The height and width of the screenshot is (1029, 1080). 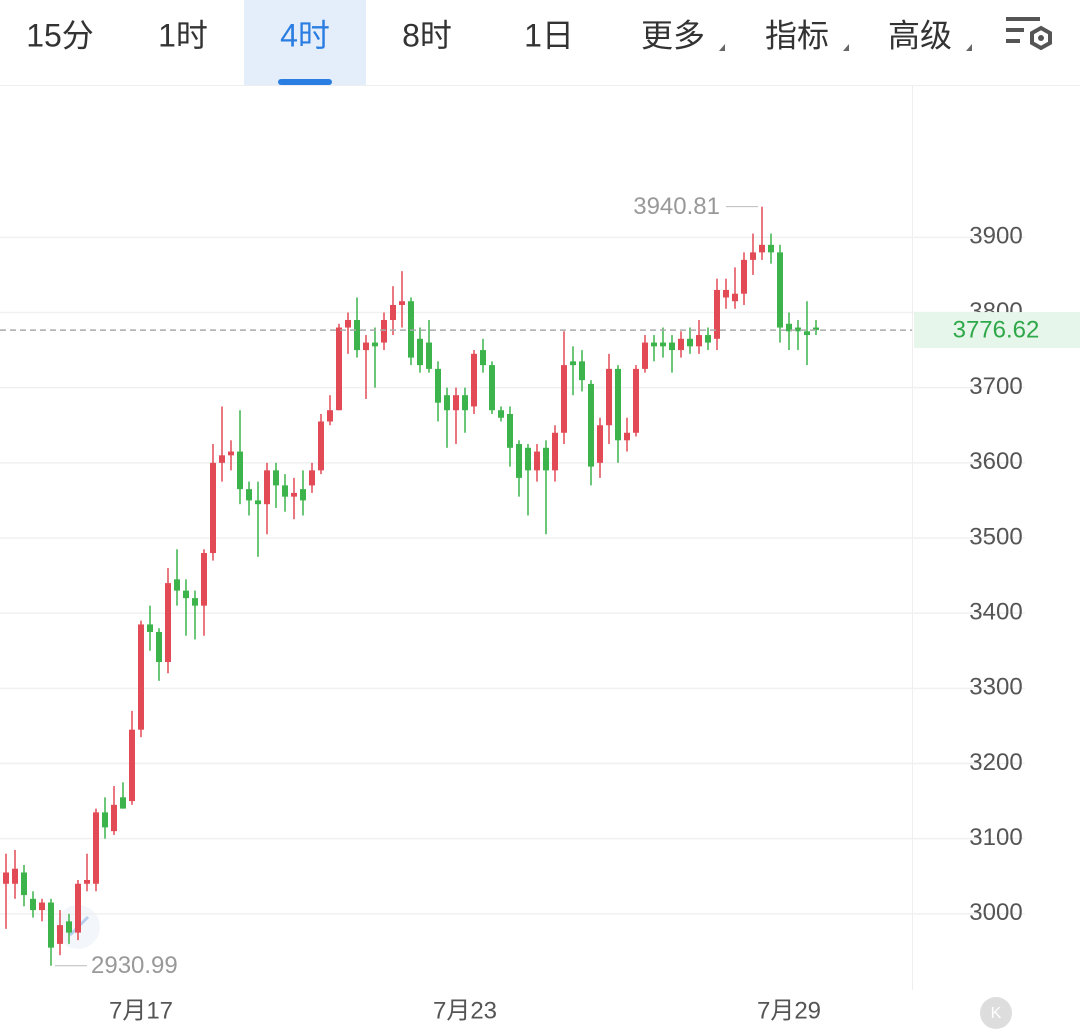 I want to click on tab: 指标, so click(x=797, y=35).